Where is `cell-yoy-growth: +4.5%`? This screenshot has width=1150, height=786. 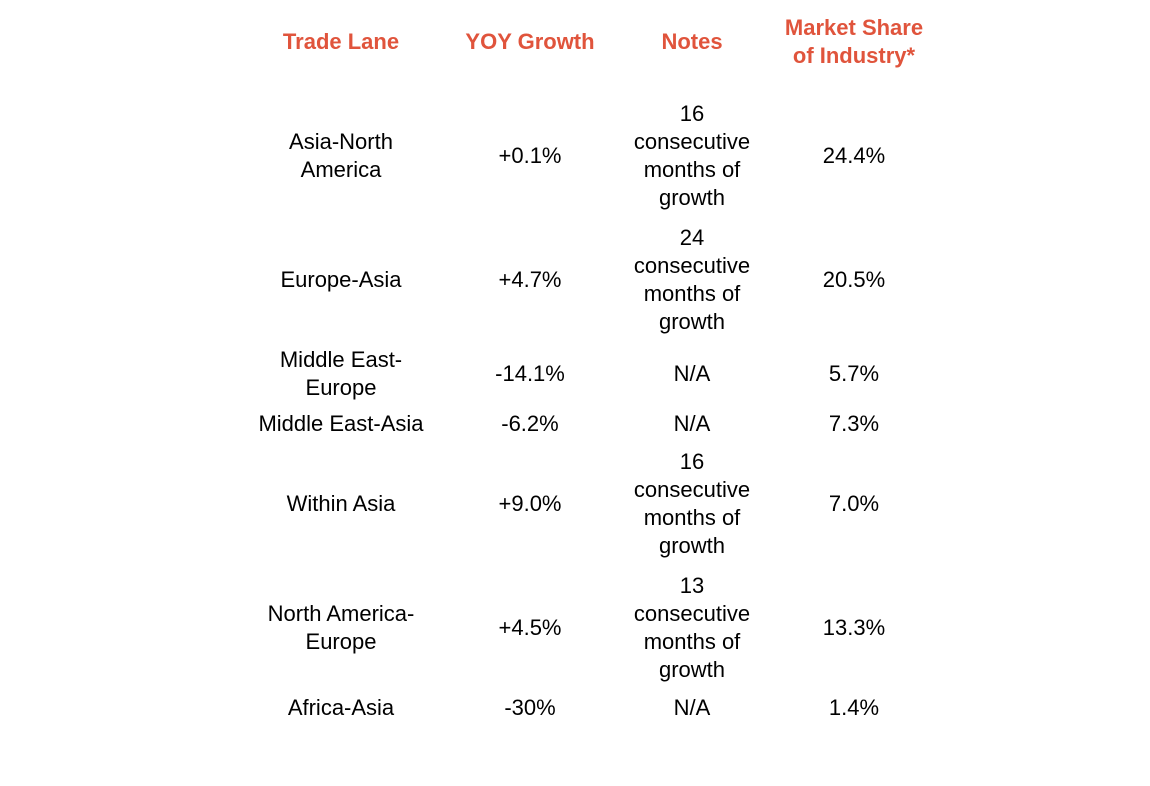 cell-yoy-growth: +4.5% is located at coordinates (530, 627).